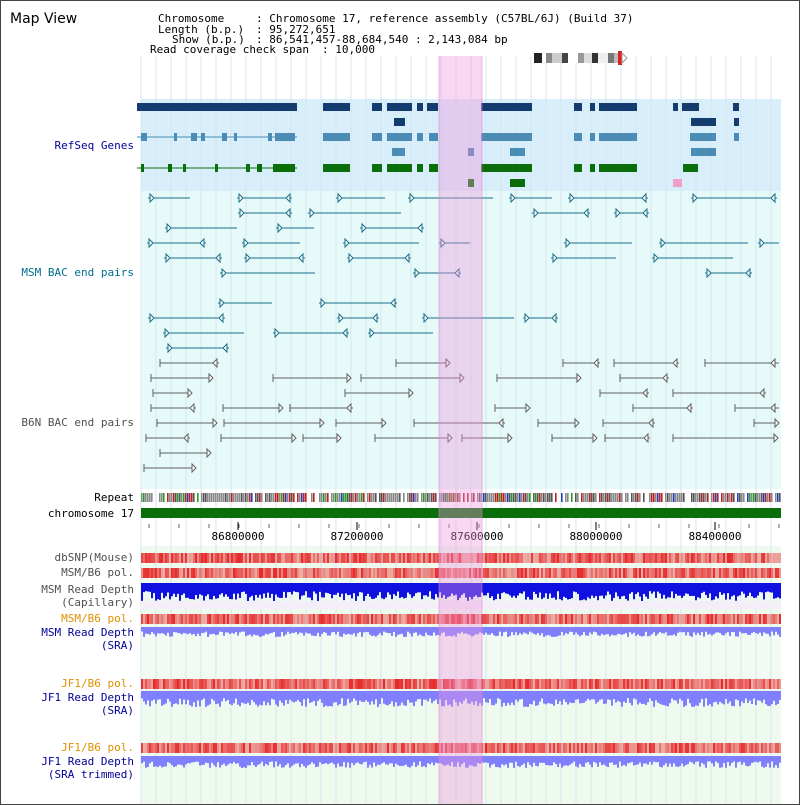 This screenshot has width=800, height=805. What do you see at coordinates (114, 497) in the screenshot?
I see `track-label-repeat: Repeat` at bounding box center [114, 497].